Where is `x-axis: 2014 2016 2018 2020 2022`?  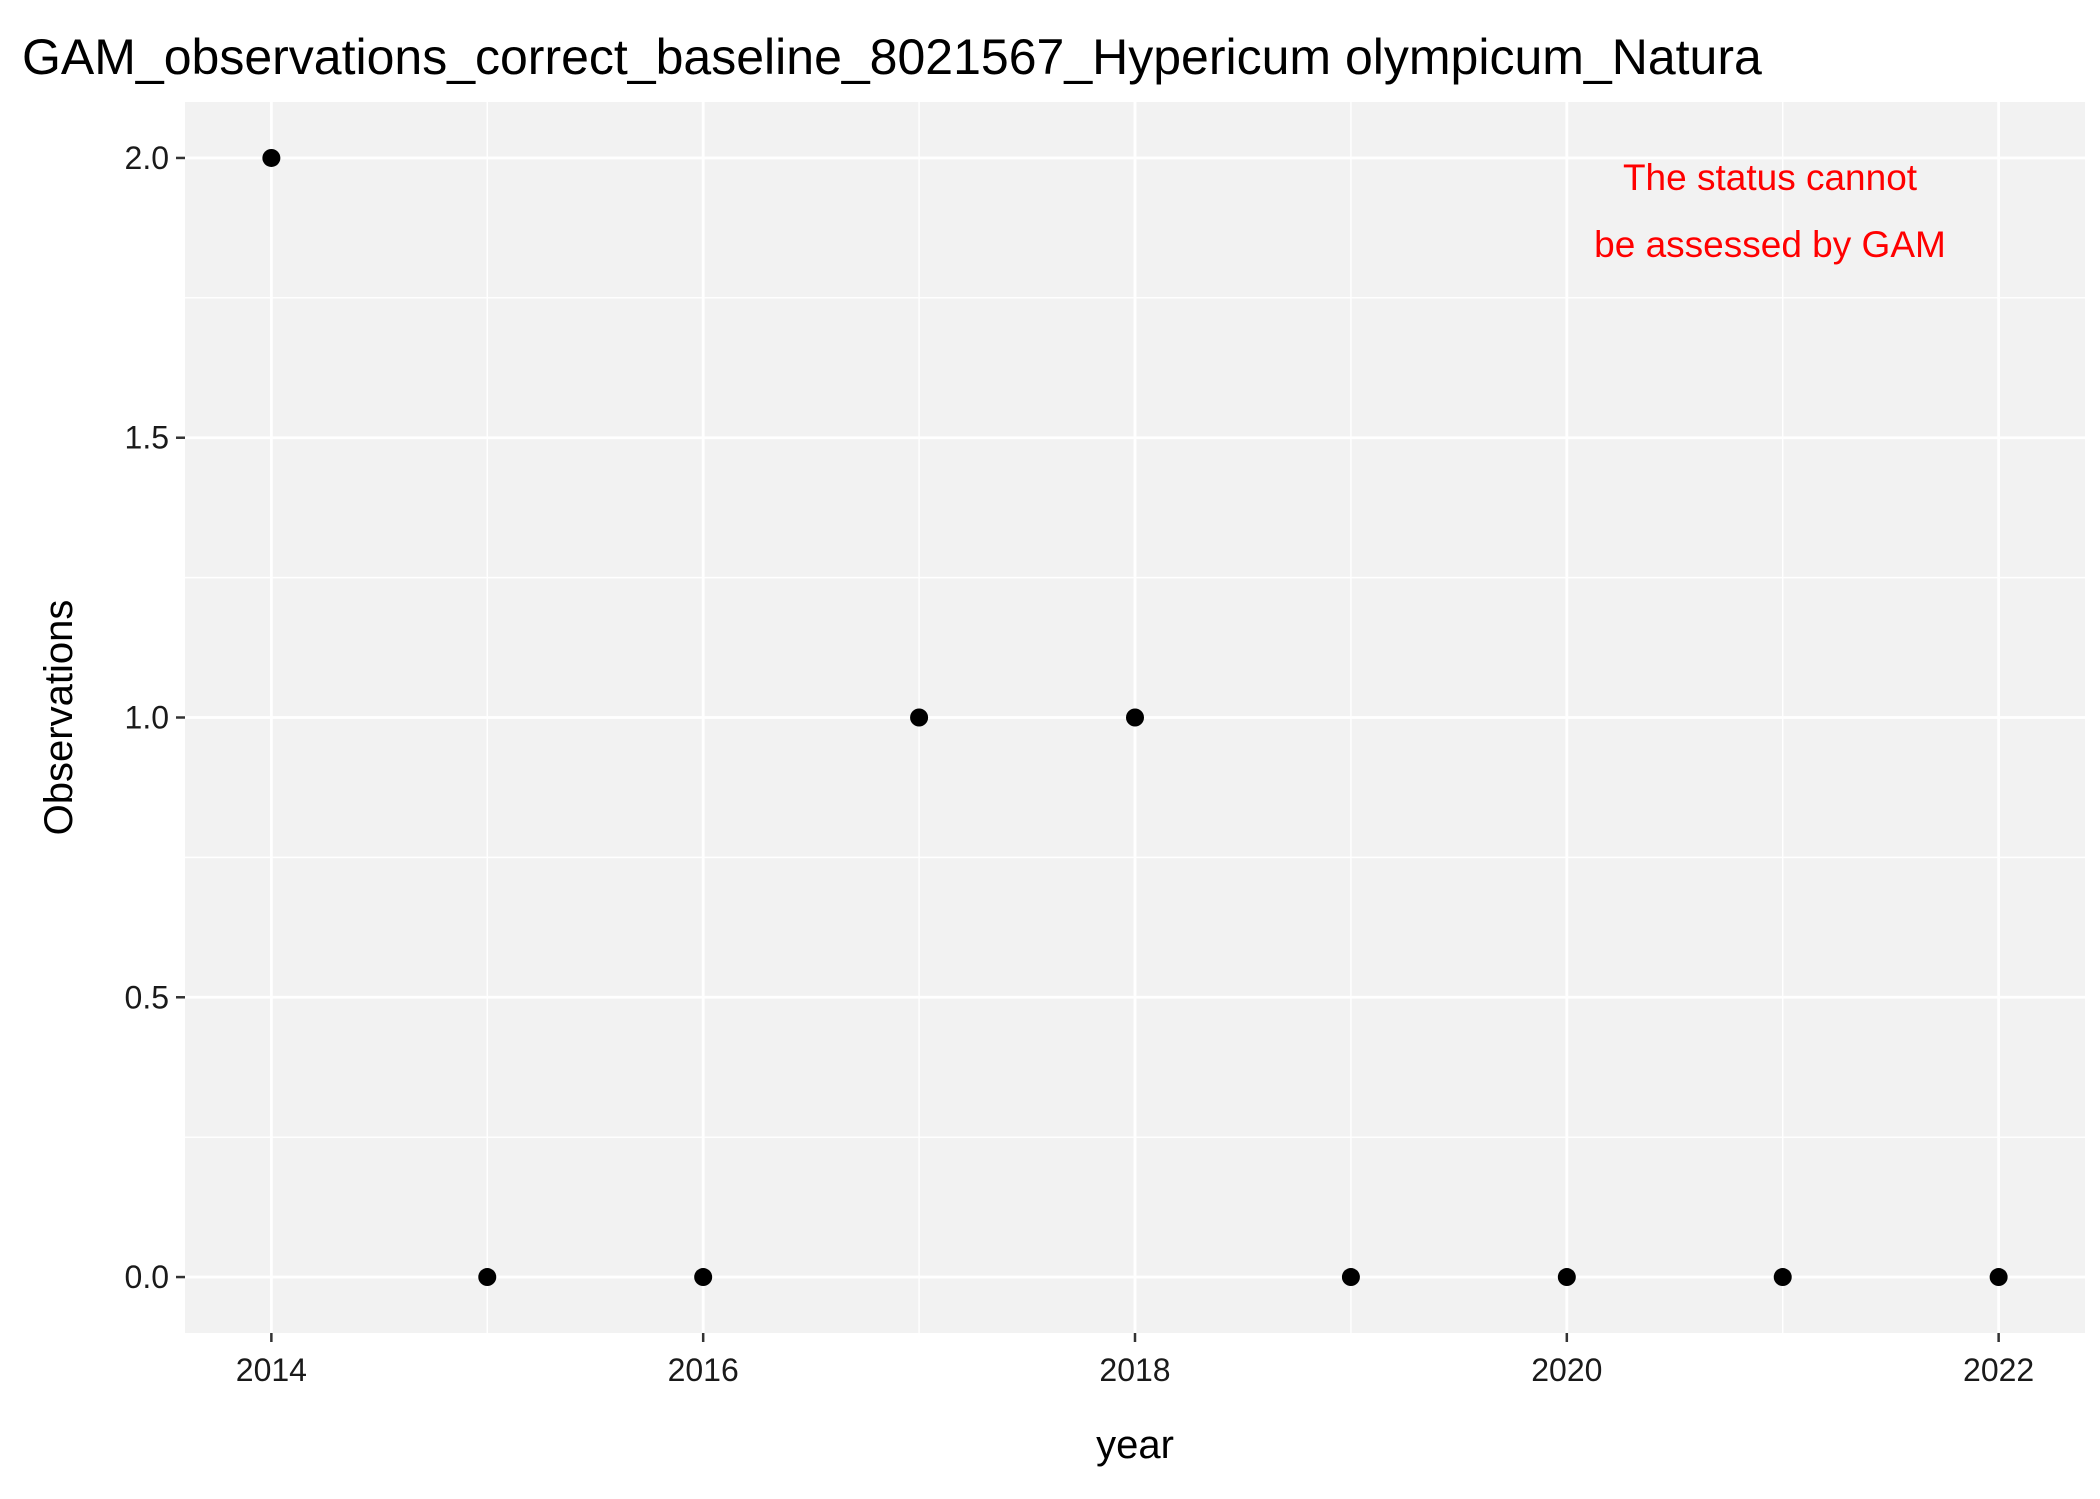
x-axis: 2014 2016 2018 2020 2022 is located at coordinates (1135, 1360).